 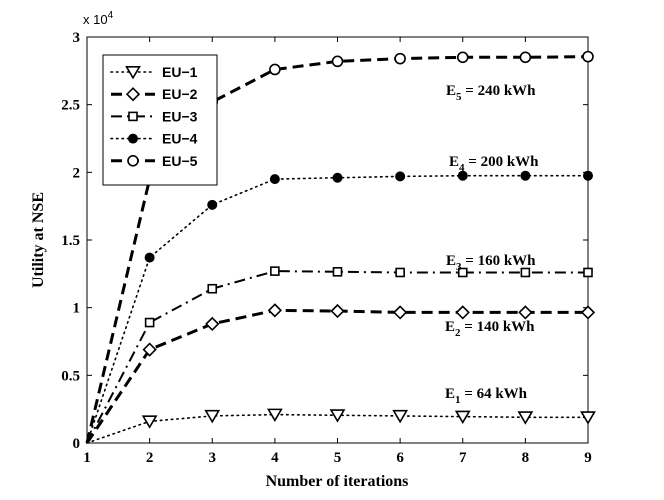 I want to click on y-tick-label: 0.5, so click(x=70, y=376).